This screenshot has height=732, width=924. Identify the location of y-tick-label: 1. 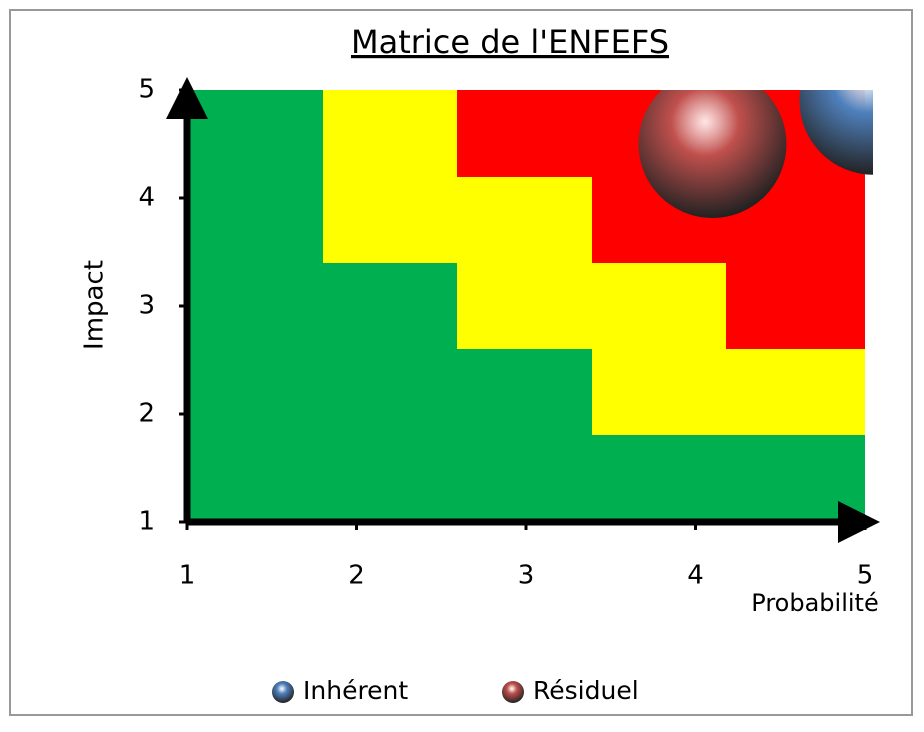
(146, 522).